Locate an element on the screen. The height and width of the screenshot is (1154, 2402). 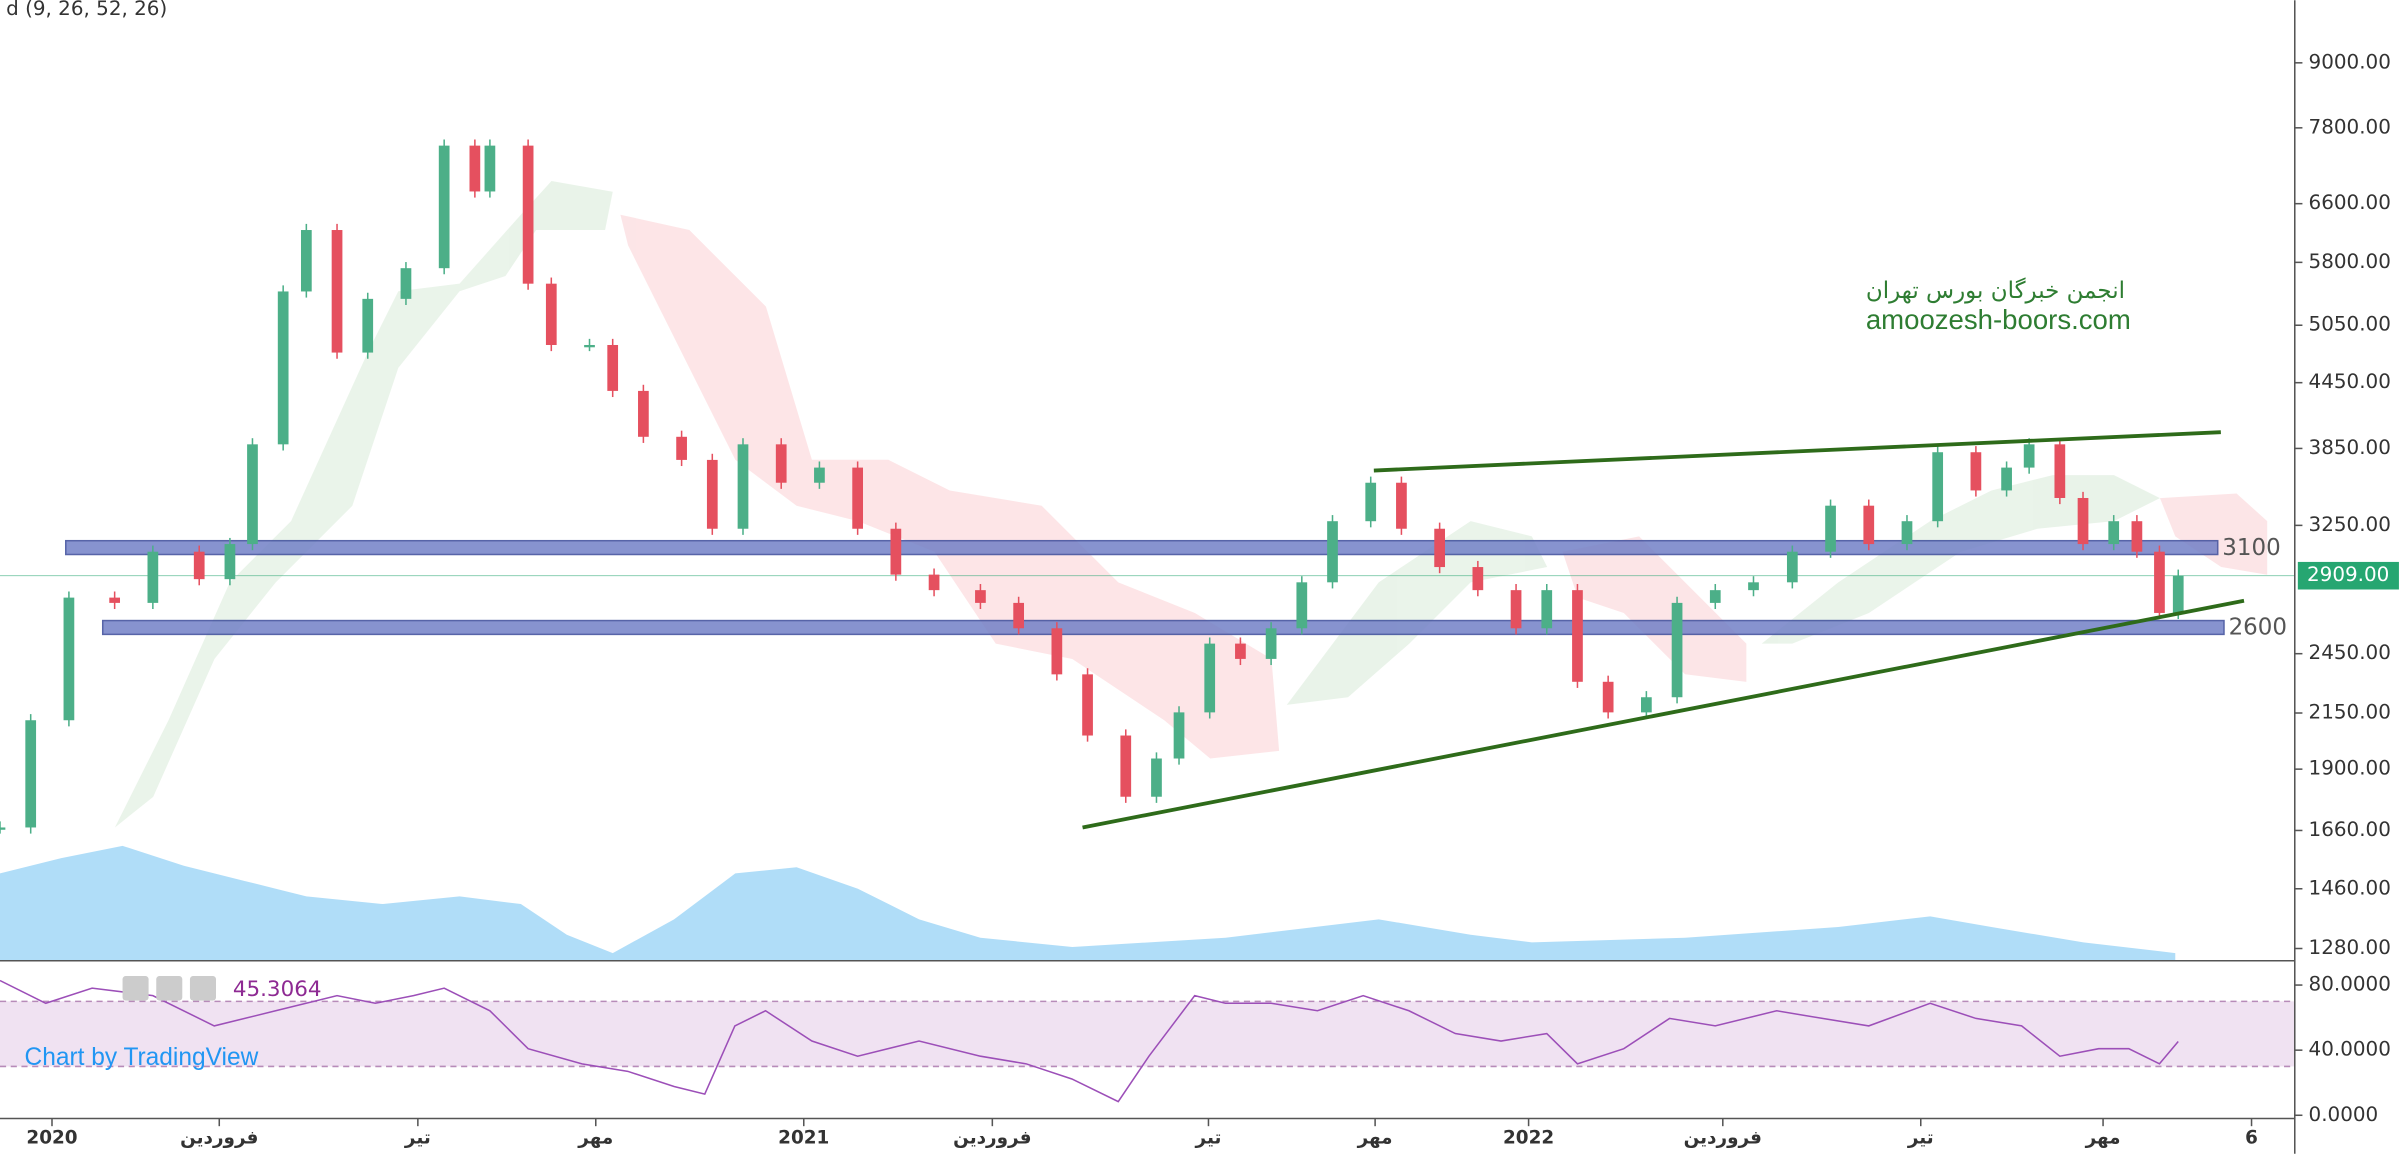
y-tick-label: 6600.00 is located at coordinates (2350, 202).